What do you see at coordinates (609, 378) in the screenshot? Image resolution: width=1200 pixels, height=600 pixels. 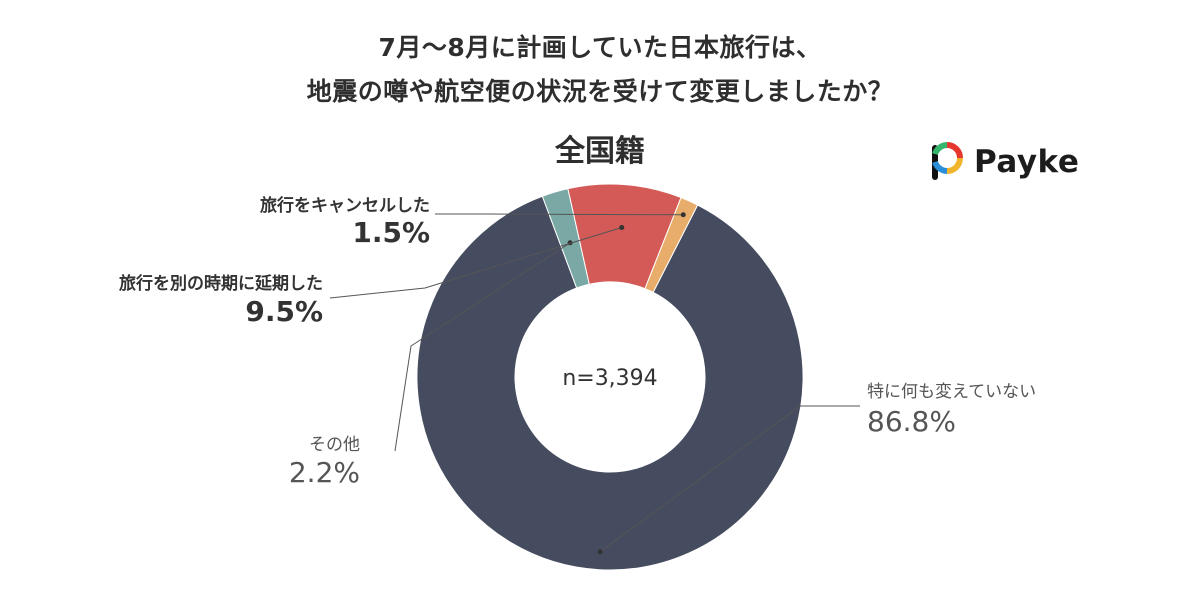 I see `sample-size-label: n=3,394` at bounding box center [609, 378].